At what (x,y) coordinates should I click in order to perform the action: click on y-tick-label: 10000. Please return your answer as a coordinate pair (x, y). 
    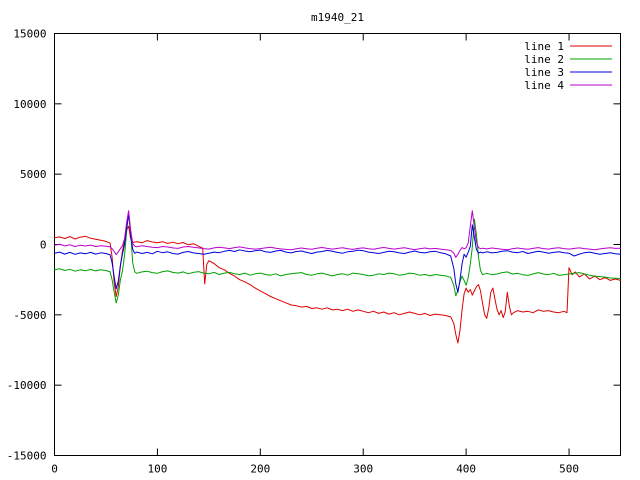
    Looking at the image, I should click on (29, 104).